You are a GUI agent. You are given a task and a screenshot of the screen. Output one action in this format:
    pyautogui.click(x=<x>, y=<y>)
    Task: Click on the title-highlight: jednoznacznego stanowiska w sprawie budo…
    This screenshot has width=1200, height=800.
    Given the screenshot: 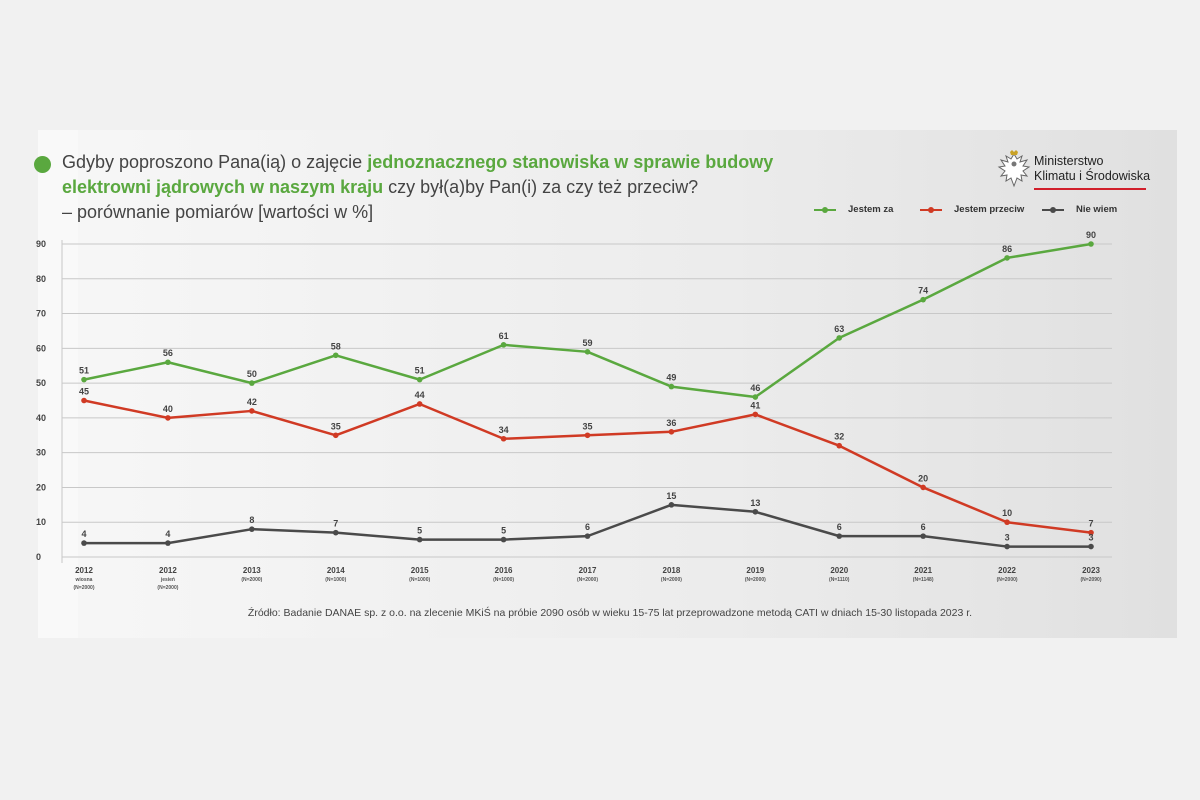 What is the action you would take?
    pyautogui.click(x=418, y=174)
    